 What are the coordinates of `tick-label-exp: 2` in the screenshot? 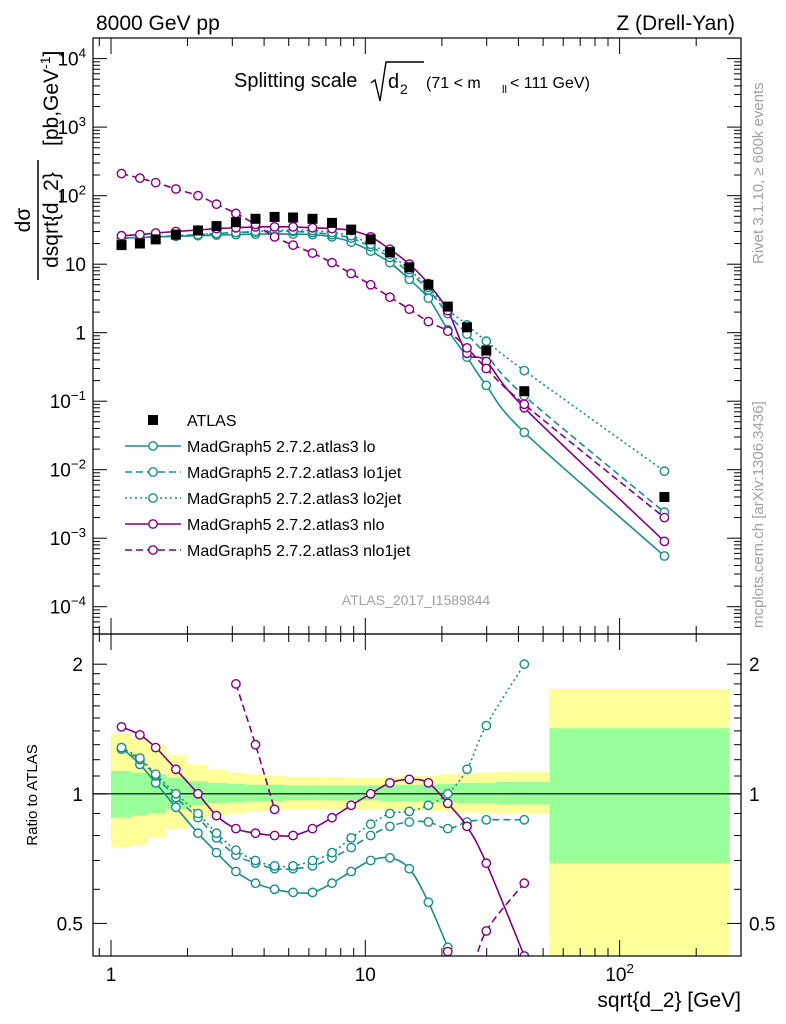 It's located at (82, 190).